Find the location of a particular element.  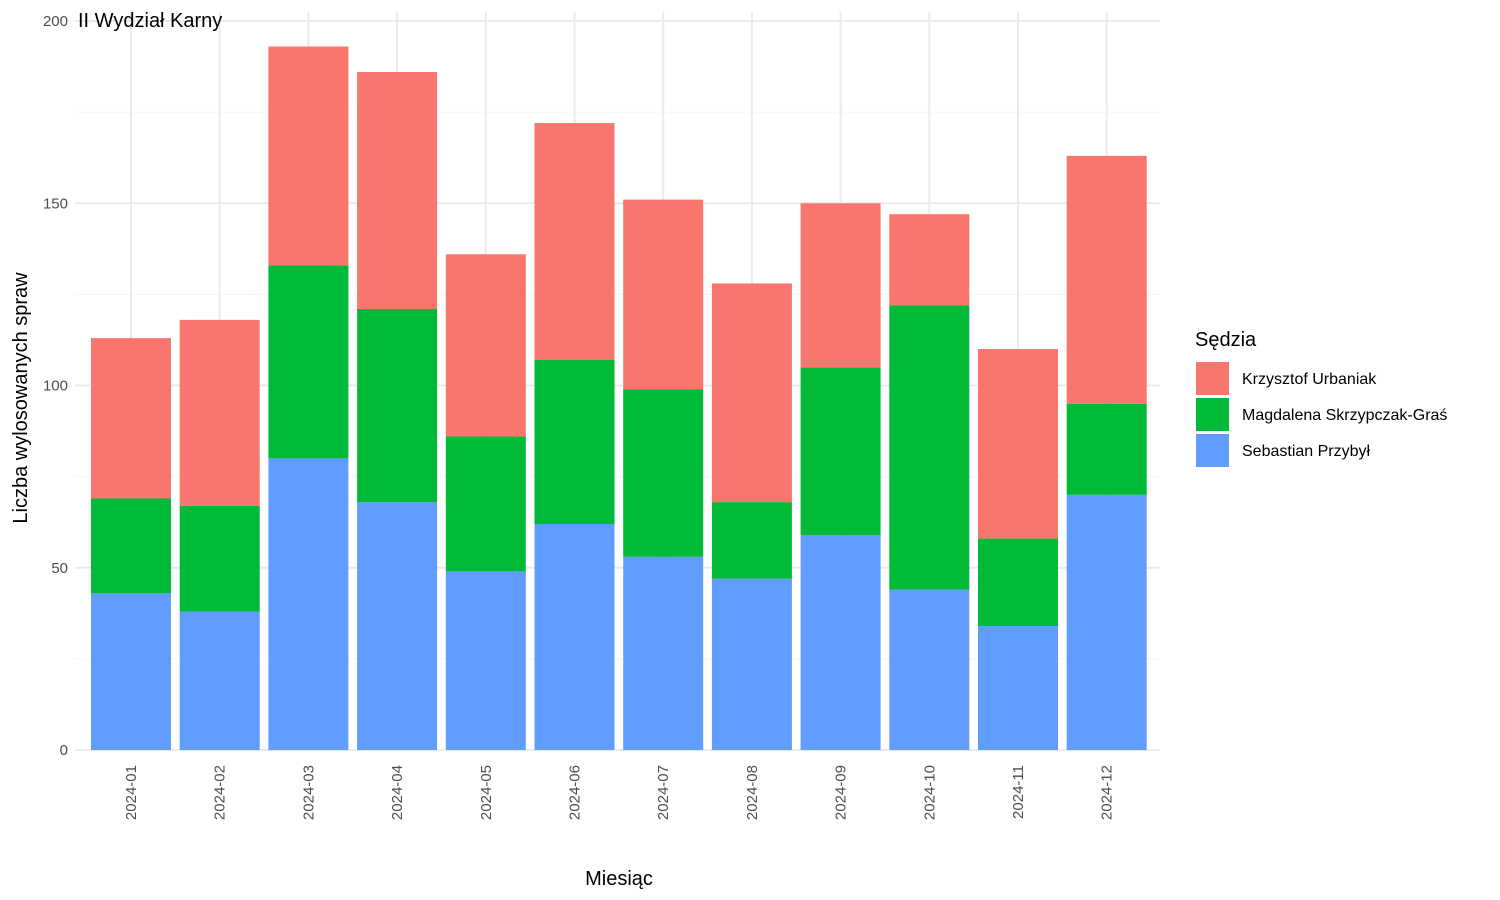

y-axis-title: Liczba wylosowanych spraw is located at coordinates (21, 398).